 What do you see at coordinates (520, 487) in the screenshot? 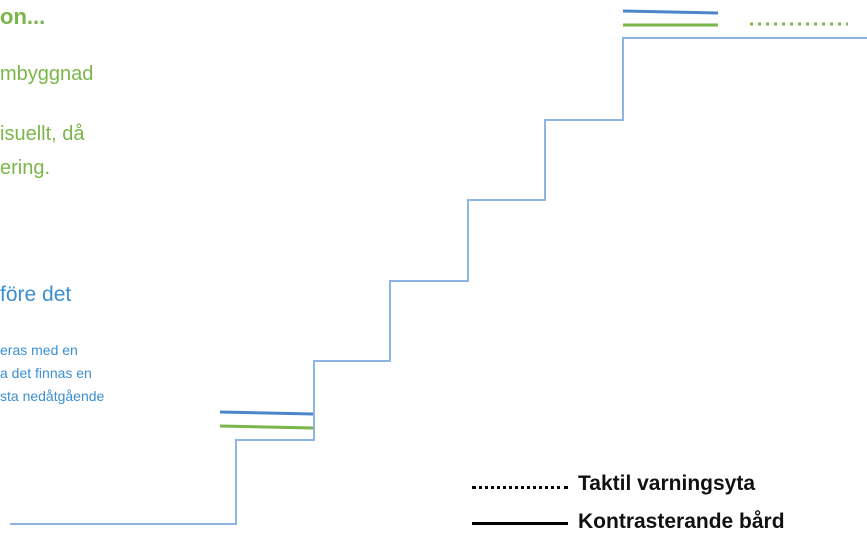
I see `dotted-line-swatch` at bounding box center [520, 487].